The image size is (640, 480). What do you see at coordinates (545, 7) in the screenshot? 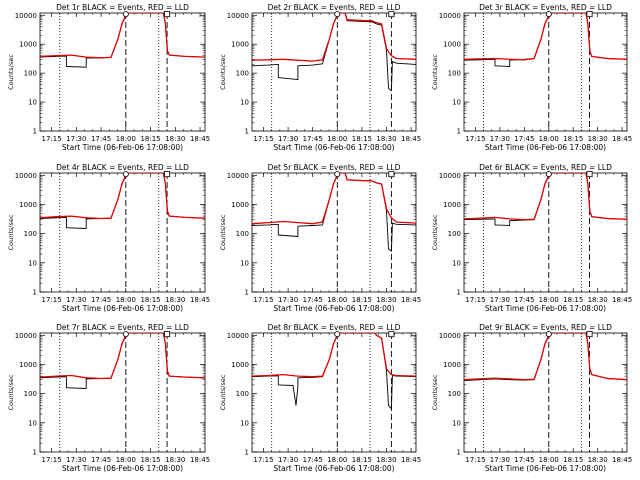
I see `panel-title: Det 3r BLACK = Events, RED = LLD` at bounding box center [545, 7].